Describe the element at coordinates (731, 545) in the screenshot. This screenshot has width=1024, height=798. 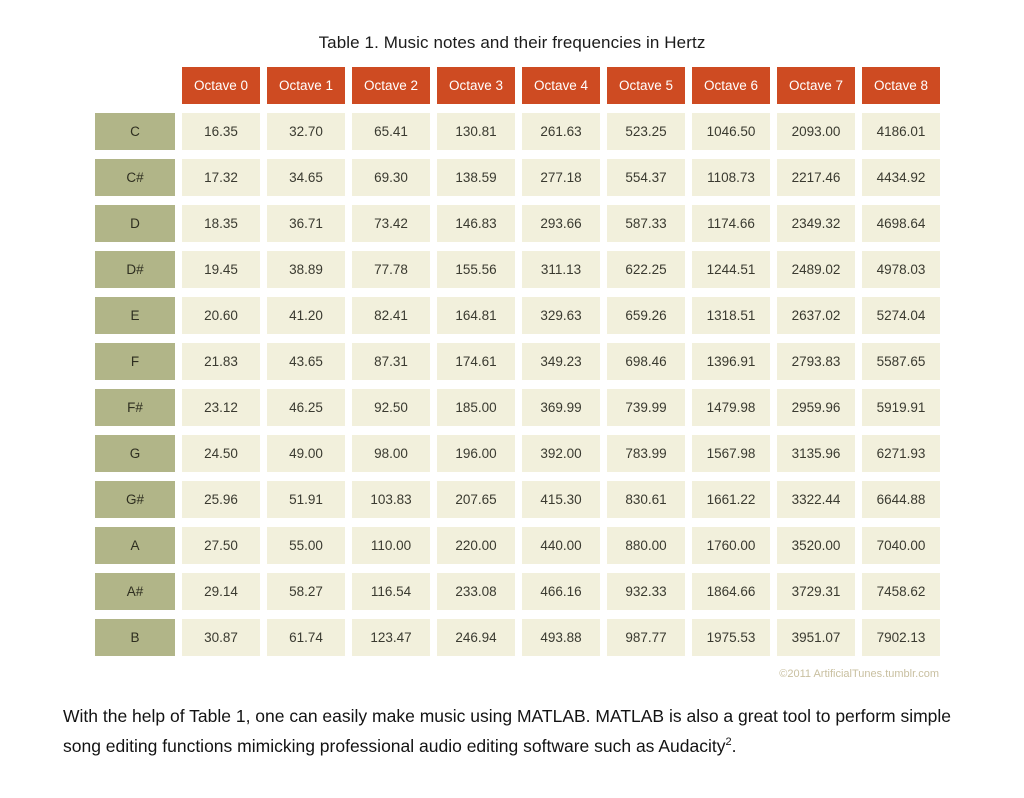
I see `frequency-cell: 1760.00` at that location.